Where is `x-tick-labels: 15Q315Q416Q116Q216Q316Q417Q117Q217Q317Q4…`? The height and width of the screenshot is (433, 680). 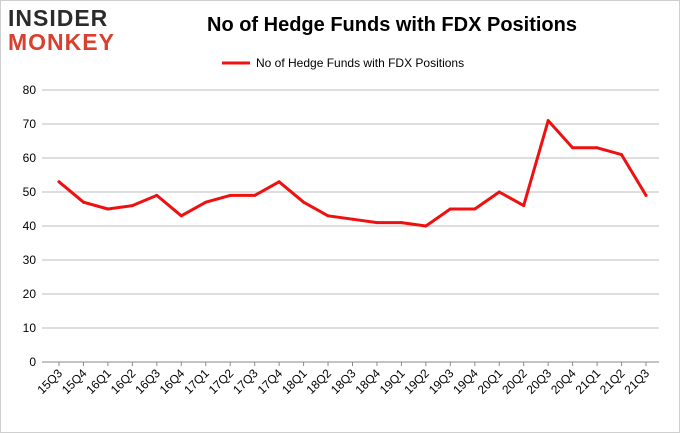 x-tick-labels: 15Q315Q416Q116Q216Q316Q417Q117Q217Q317Q4… is located at coordinates (343, 381).